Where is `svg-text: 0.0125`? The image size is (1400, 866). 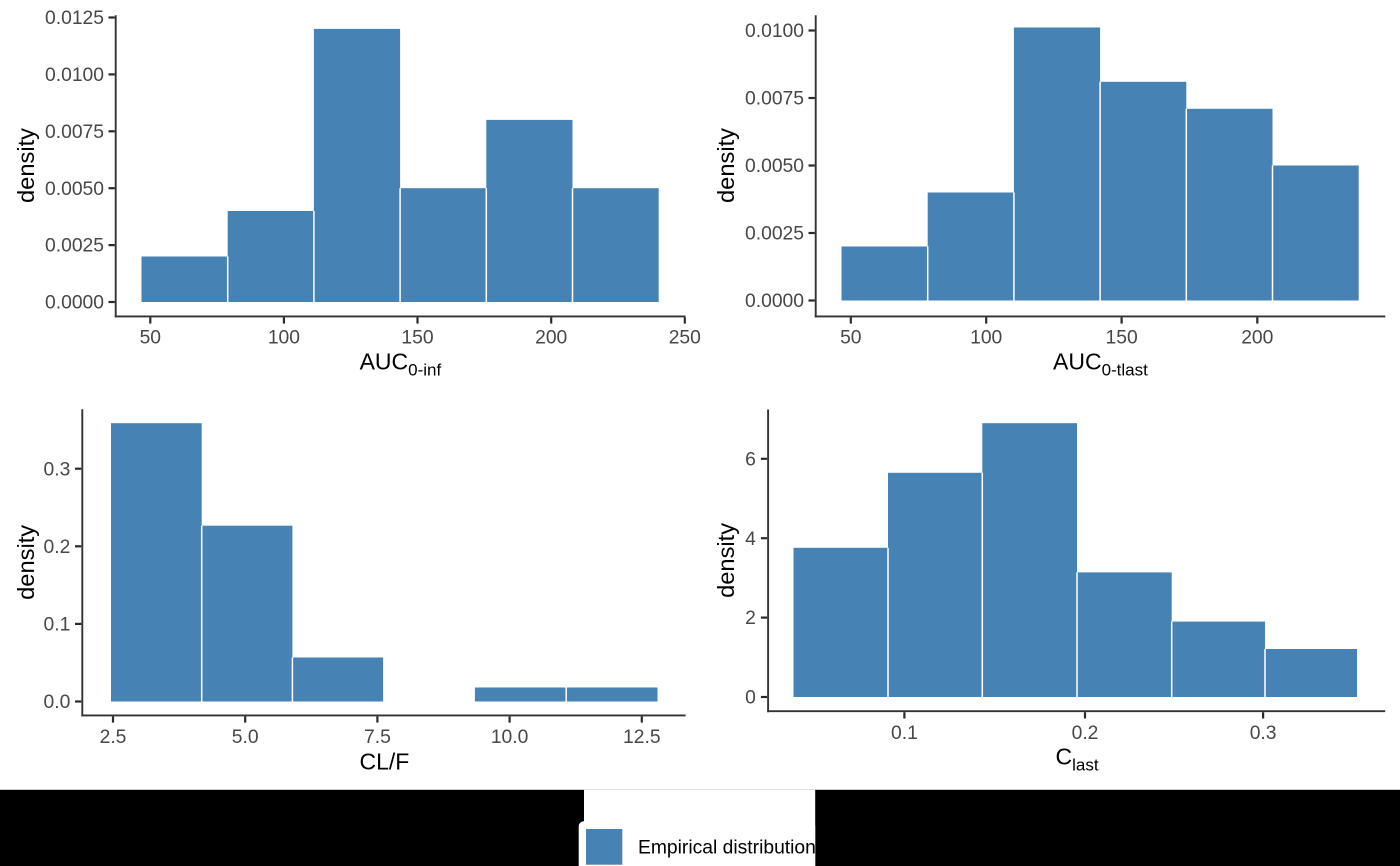 svg-text: 0.0125 is located at coordinates (74, 18).